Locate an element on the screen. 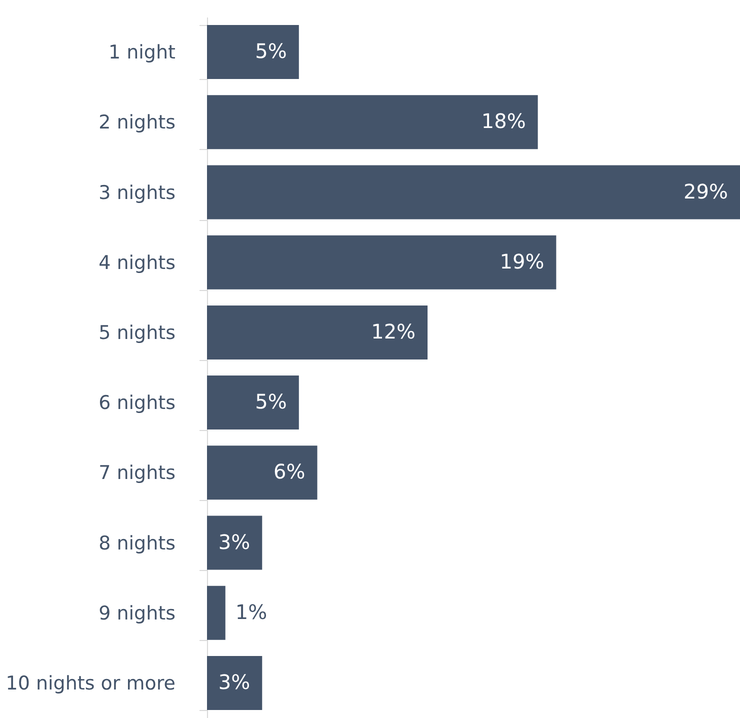 Image resolution: width=740 pixels, height=718 pixels. data-label: 29% is located at coordinates (706, 191).